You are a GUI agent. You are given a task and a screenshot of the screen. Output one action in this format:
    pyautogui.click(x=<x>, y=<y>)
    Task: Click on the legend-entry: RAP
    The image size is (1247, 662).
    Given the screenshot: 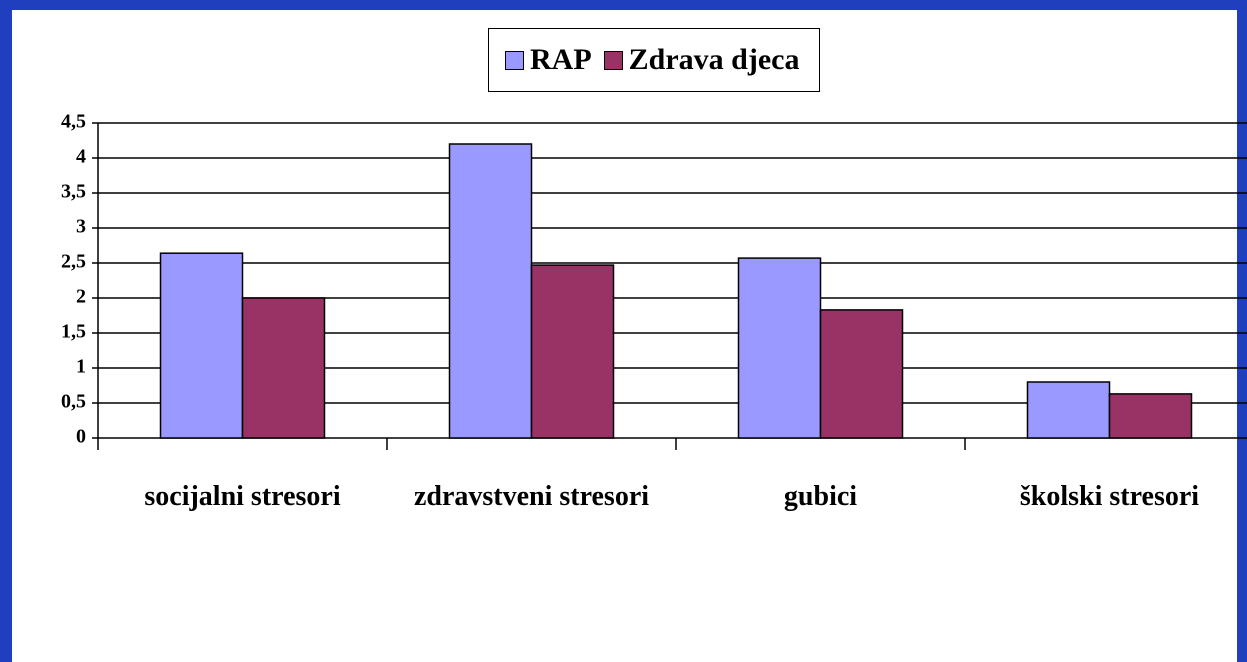 What is the action you would take?
    pyautogui.click(x=546, y=60)
    